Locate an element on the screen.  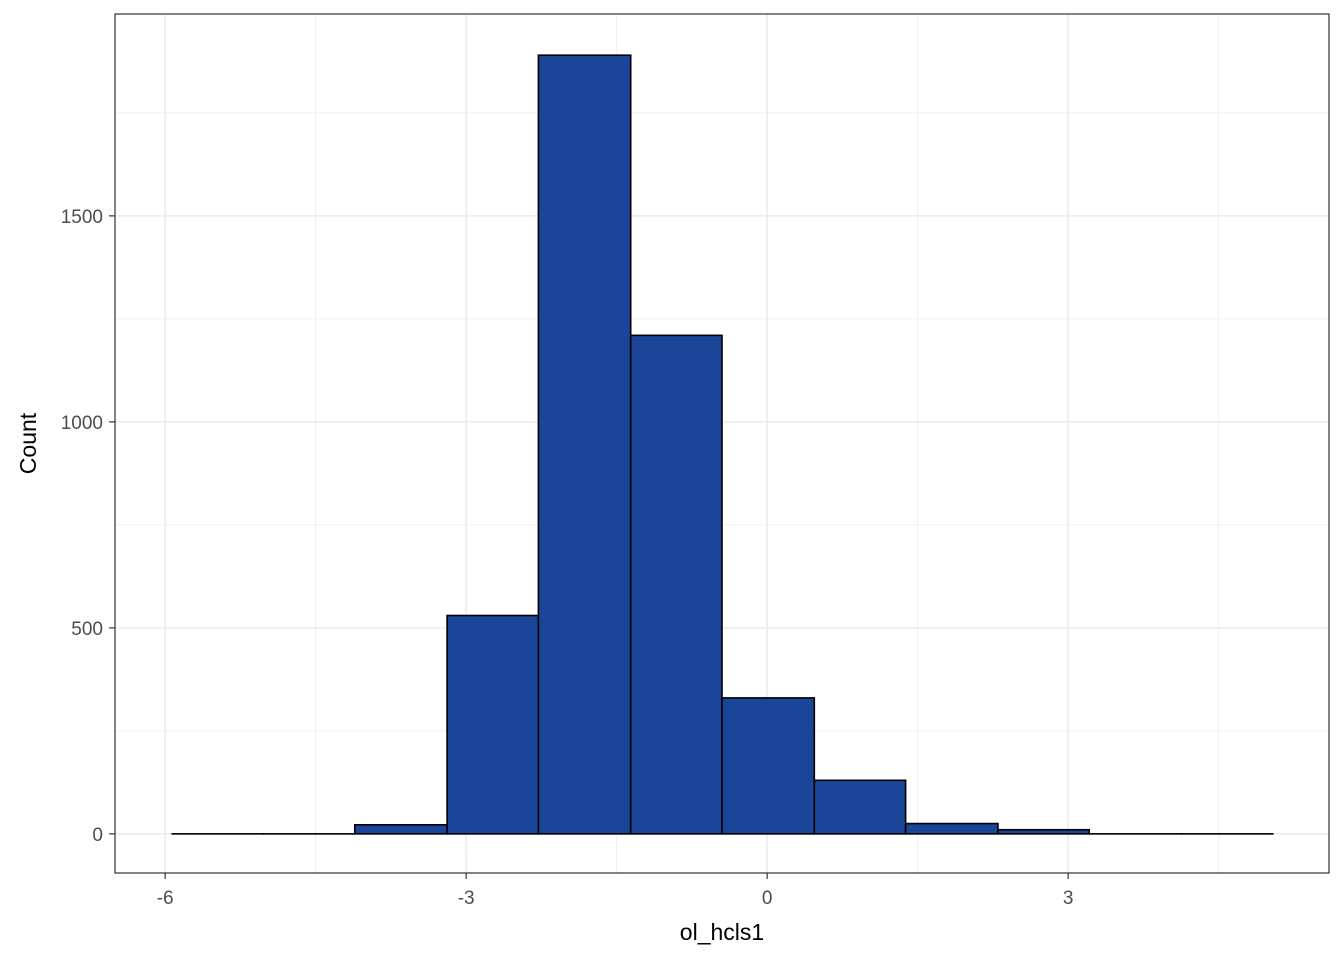
x-tick-label: 3 is located at coordinates (1068, 898).